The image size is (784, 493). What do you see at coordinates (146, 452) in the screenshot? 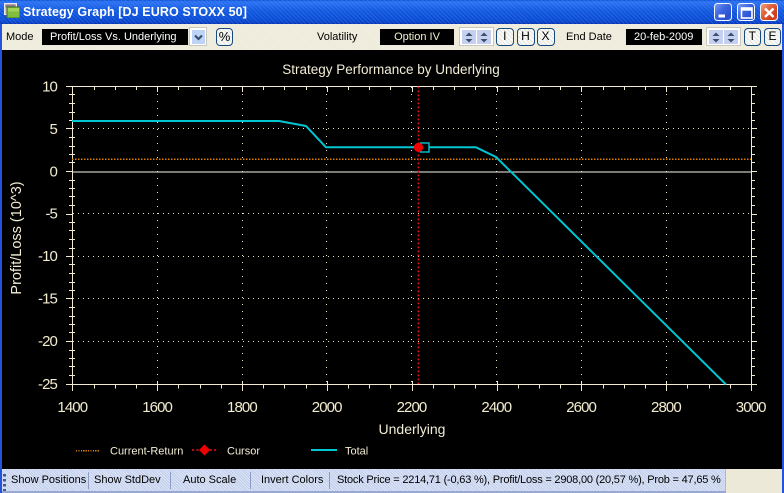
I see `svg-text: Current-Return` at bounding box center [146, 452].